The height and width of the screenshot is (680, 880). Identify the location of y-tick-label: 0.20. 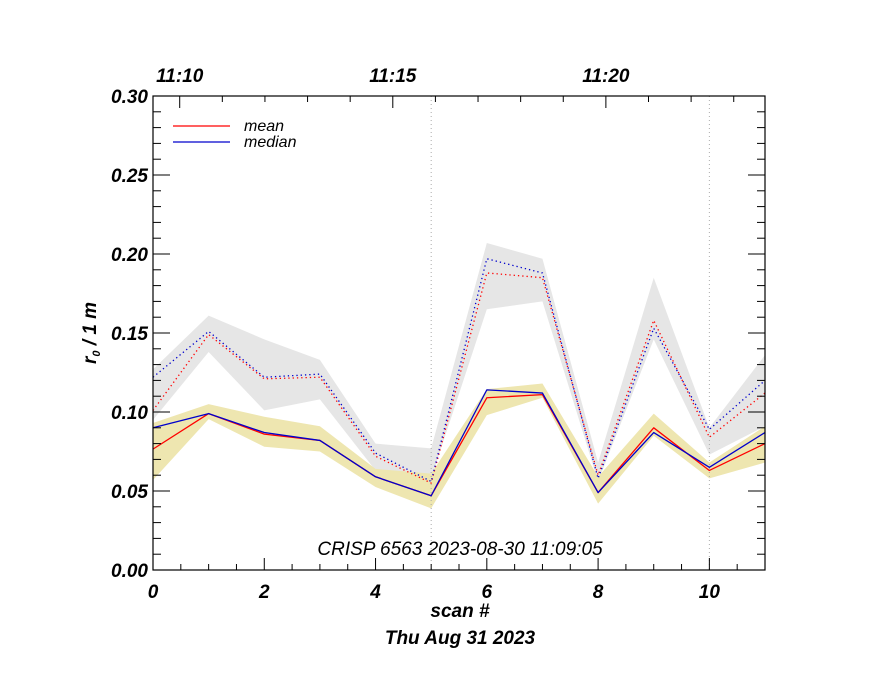
(129, 255).